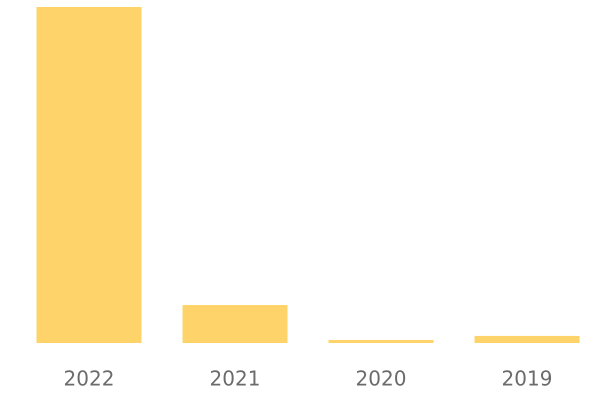 The height and width of the screenshot is (400, 600). Describe the element at coordinates (381, 379) in the screenshot. I see `x-tick-label: 2020` at that location.